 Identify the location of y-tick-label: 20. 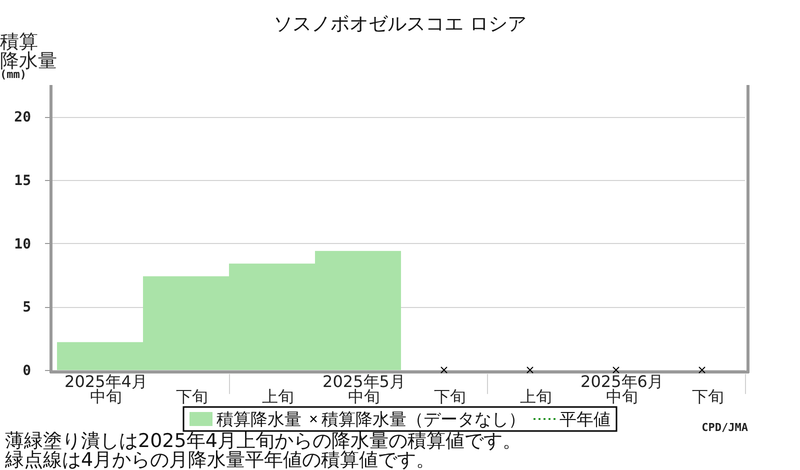
(22, 118).